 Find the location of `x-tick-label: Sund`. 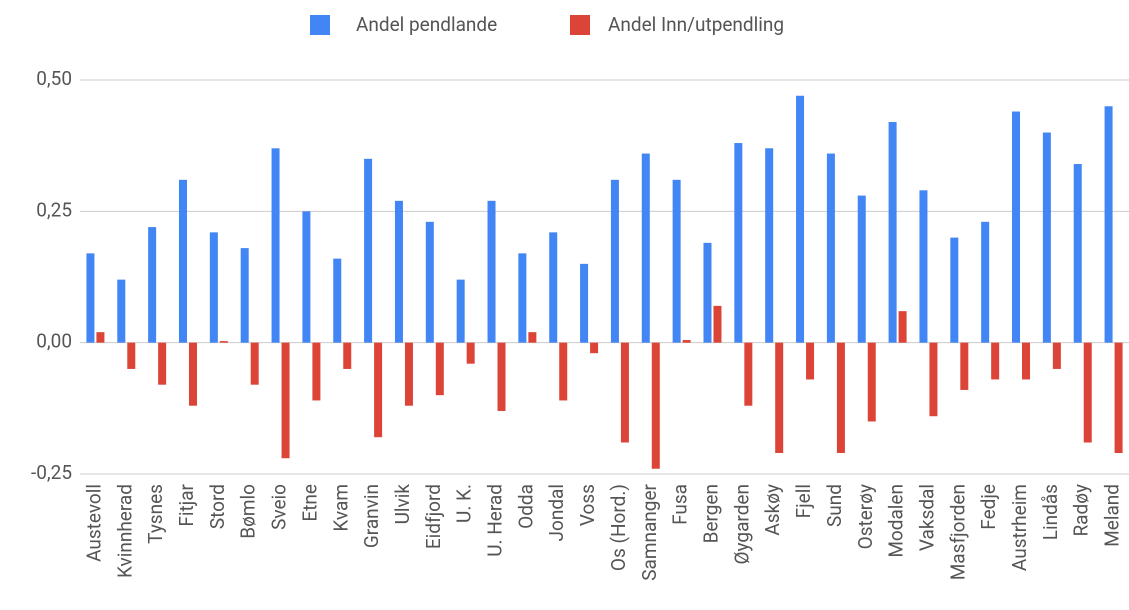

x-tick-label: Sund is located at coordinates (834, 505).